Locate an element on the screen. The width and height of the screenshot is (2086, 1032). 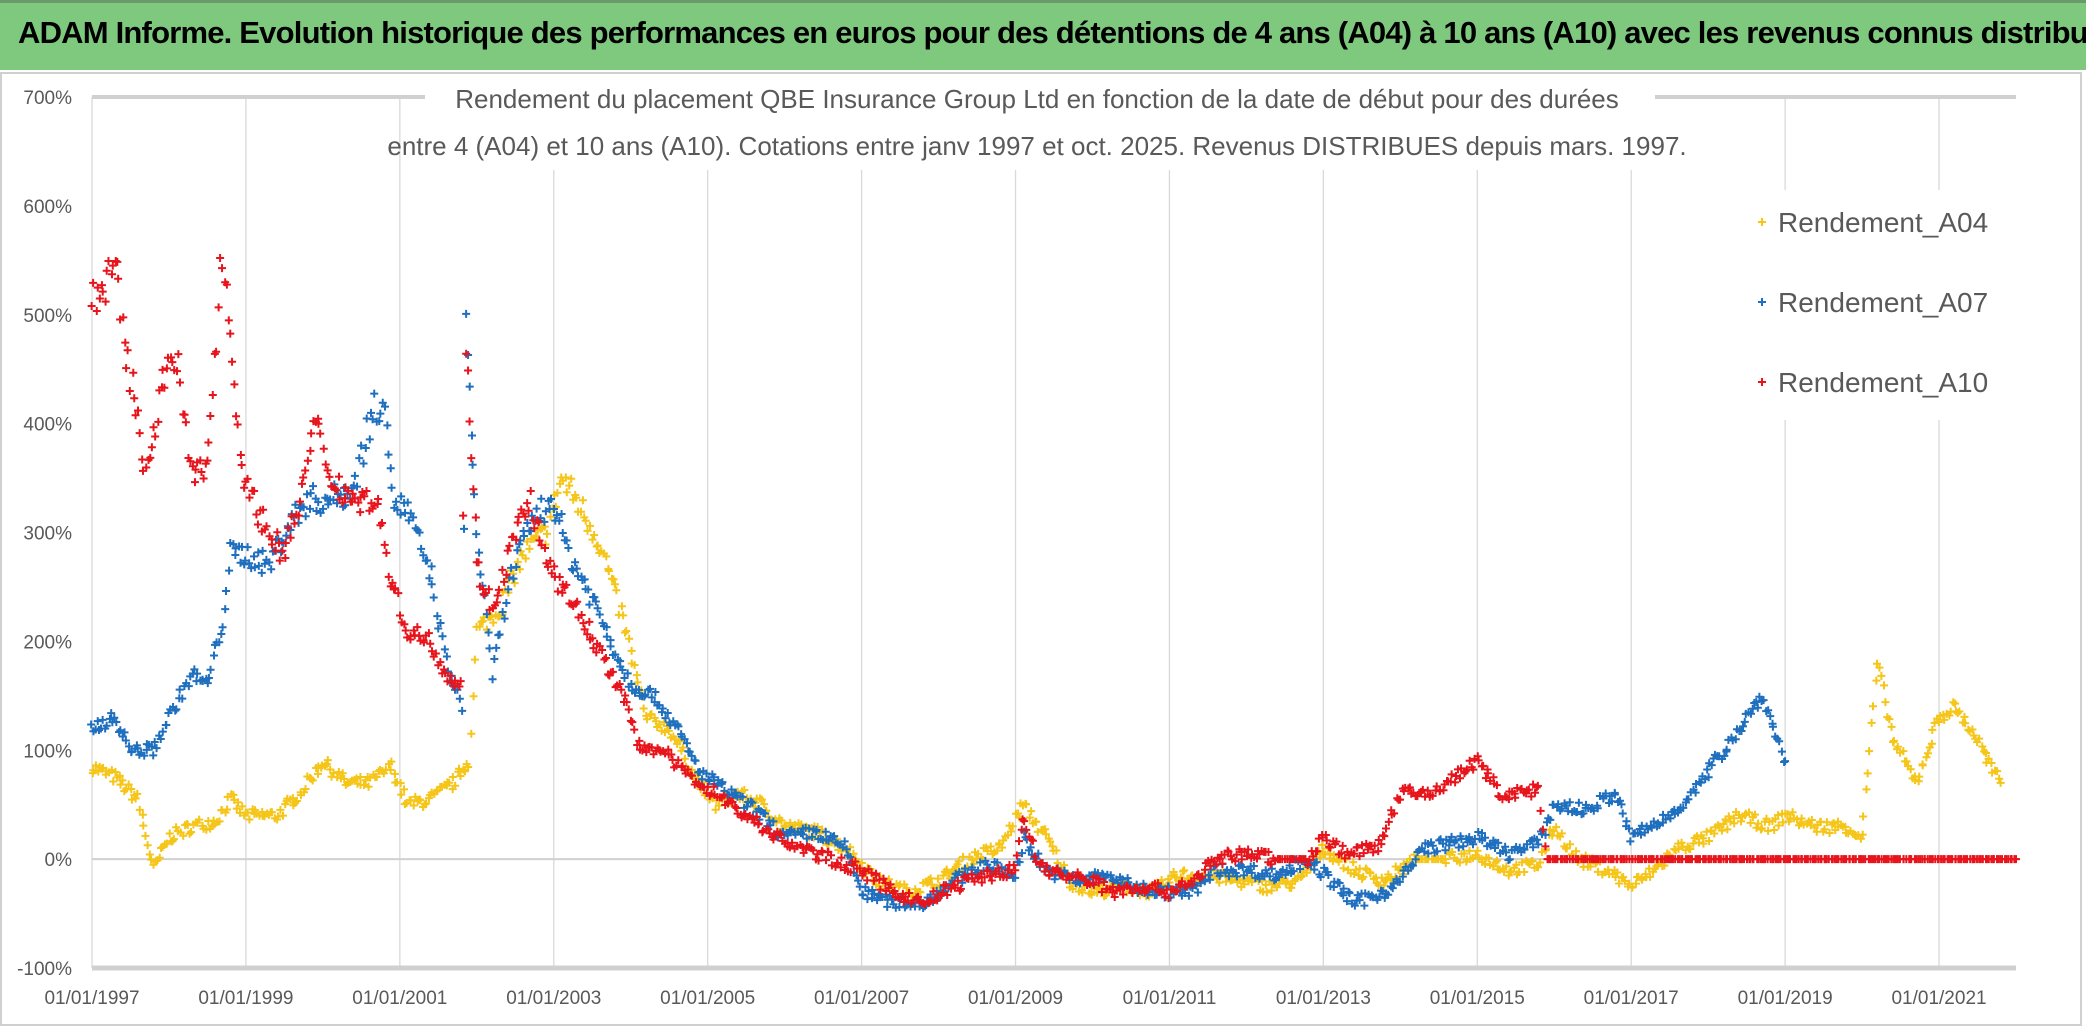
x-tick-label: 01/01/2011 is located at coordinates (1170, 998).